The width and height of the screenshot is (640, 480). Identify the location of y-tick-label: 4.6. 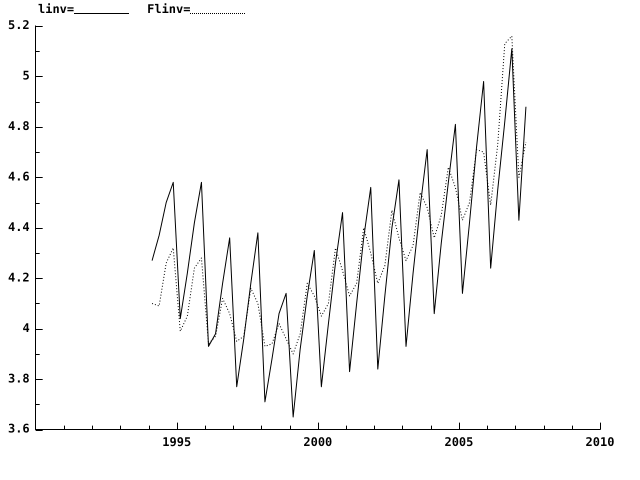
(19, 176).